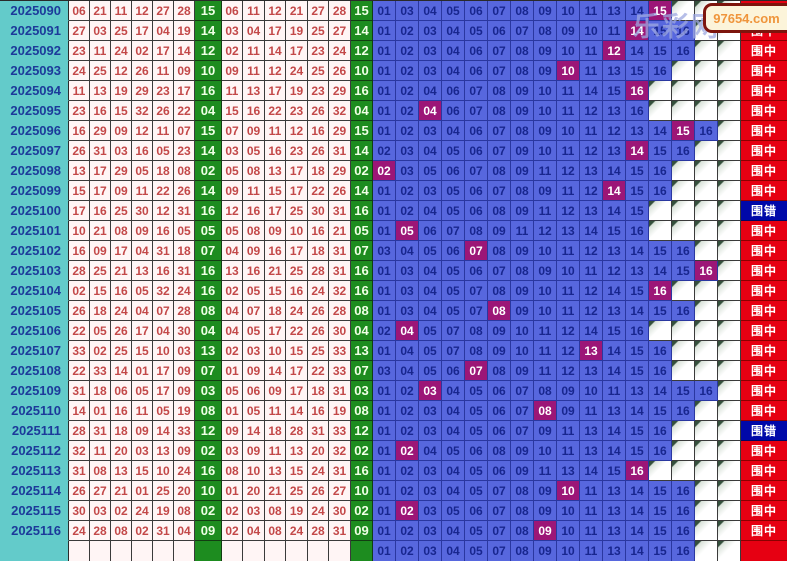 Image resolution: width=787 pixels, height=561 pixels. Describe the element at coordinates (297, 51) in the screenshot. I see `sorted-number-cell: 17` at that location.